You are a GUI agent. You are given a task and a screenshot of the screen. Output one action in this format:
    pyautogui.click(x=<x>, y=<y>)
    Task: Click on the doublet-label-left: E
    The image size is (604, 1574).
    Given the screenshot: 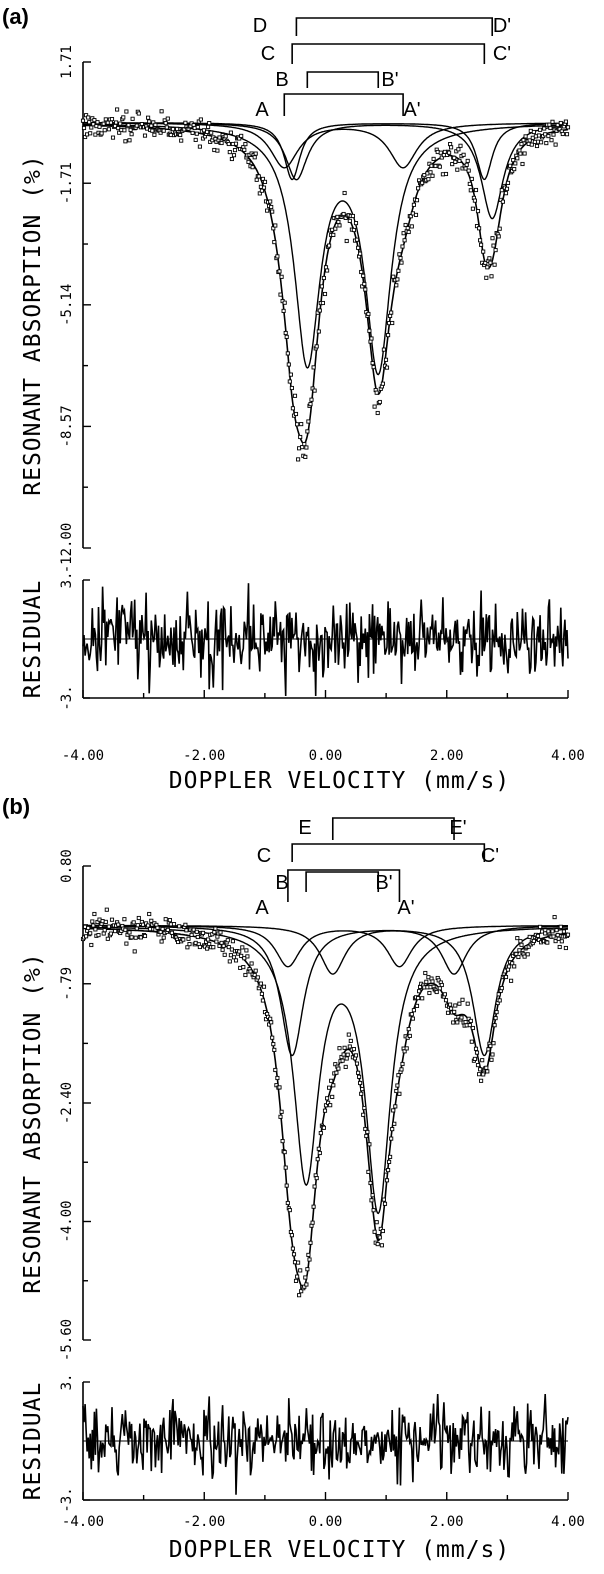 What is the action you would take?
    pyautogui.click(x=304, y=828)
    